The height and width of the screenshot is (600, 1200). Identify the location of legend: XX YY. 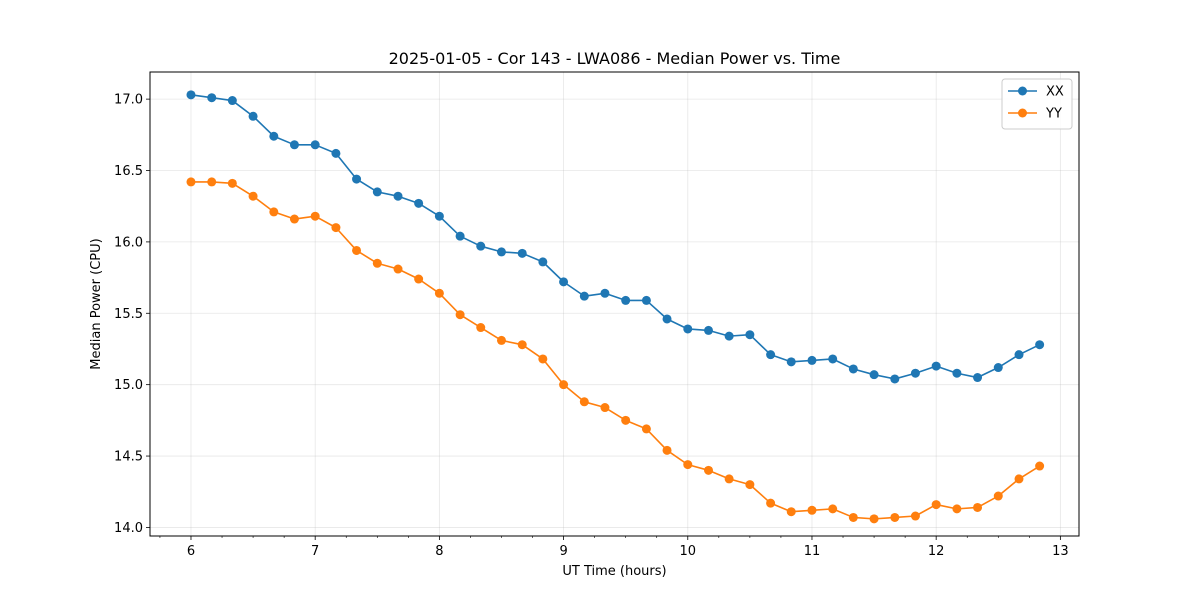
(1037, 104).